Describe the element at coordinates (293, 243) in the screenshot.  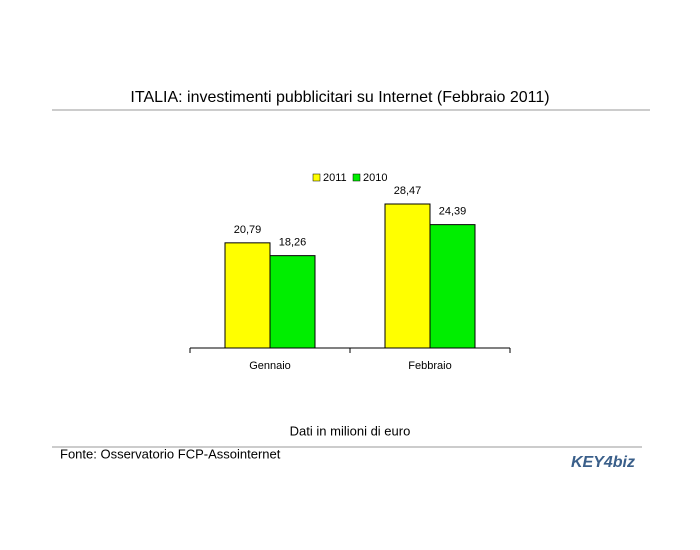
I see `value-label: 18,26` at that location.